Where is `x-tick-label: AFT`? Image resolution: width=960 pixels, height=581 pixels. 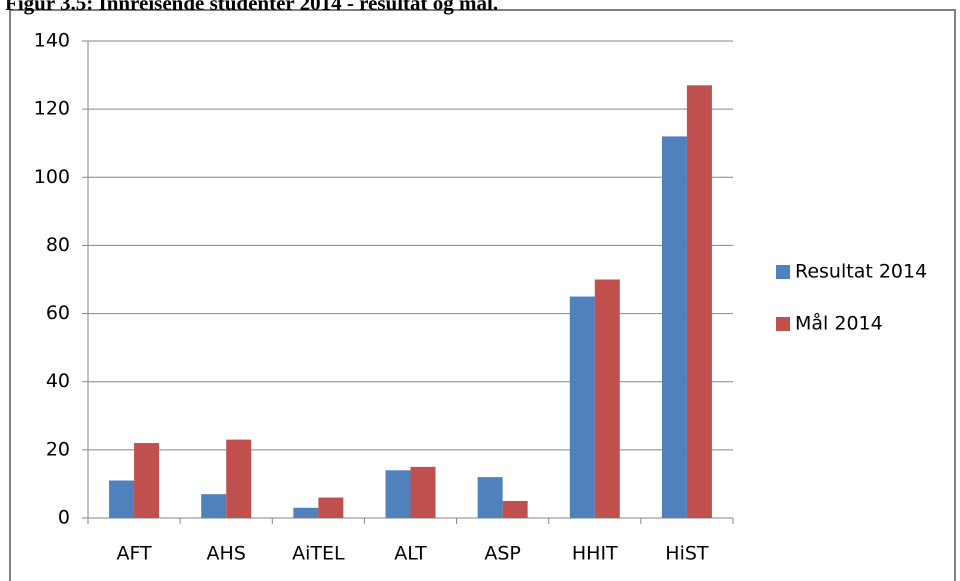 x-tick-label: AFT is located at coordinates (134, 554).